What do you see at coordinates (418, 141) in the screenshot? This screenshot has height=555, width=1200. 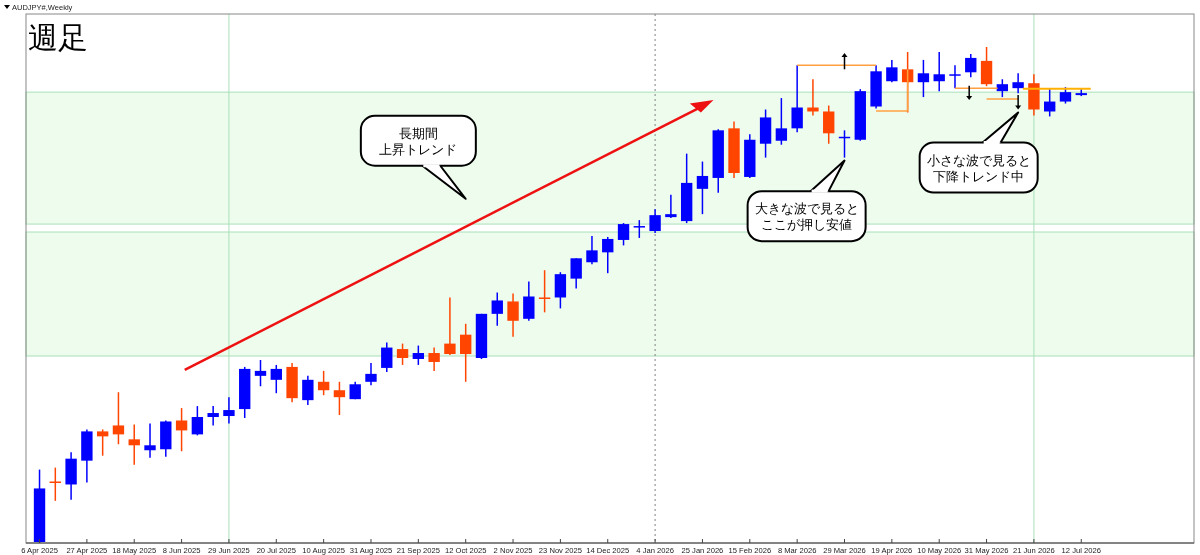 I see `annotation: 長期間上昇トレンド` at bounding box center [418, 141].